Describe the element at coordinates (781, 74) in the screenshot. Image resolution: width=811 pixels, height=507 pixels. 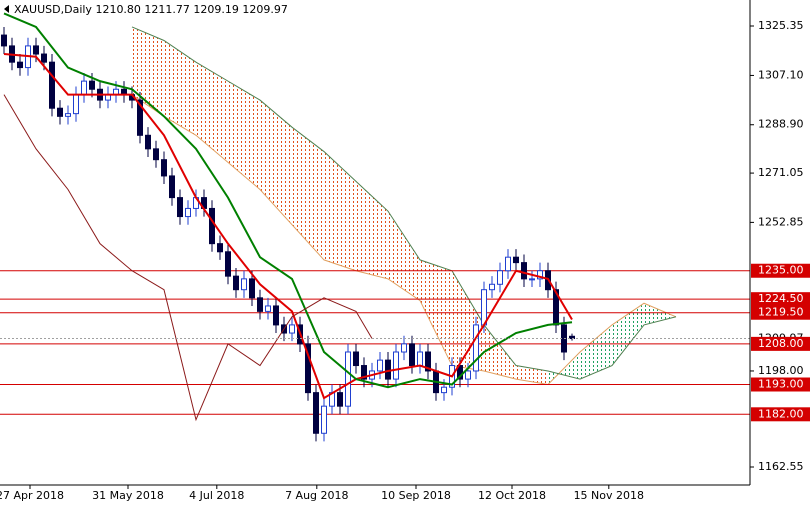
I see `y-tick-label: 1307.10` at that location.